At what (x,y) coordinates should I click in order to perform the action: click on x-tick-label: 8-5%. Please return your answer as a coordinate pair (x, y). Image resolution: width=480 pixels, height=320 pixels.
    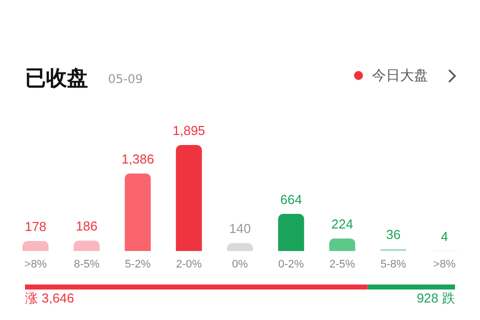
    Looking at the image, I should click on (87, 264).